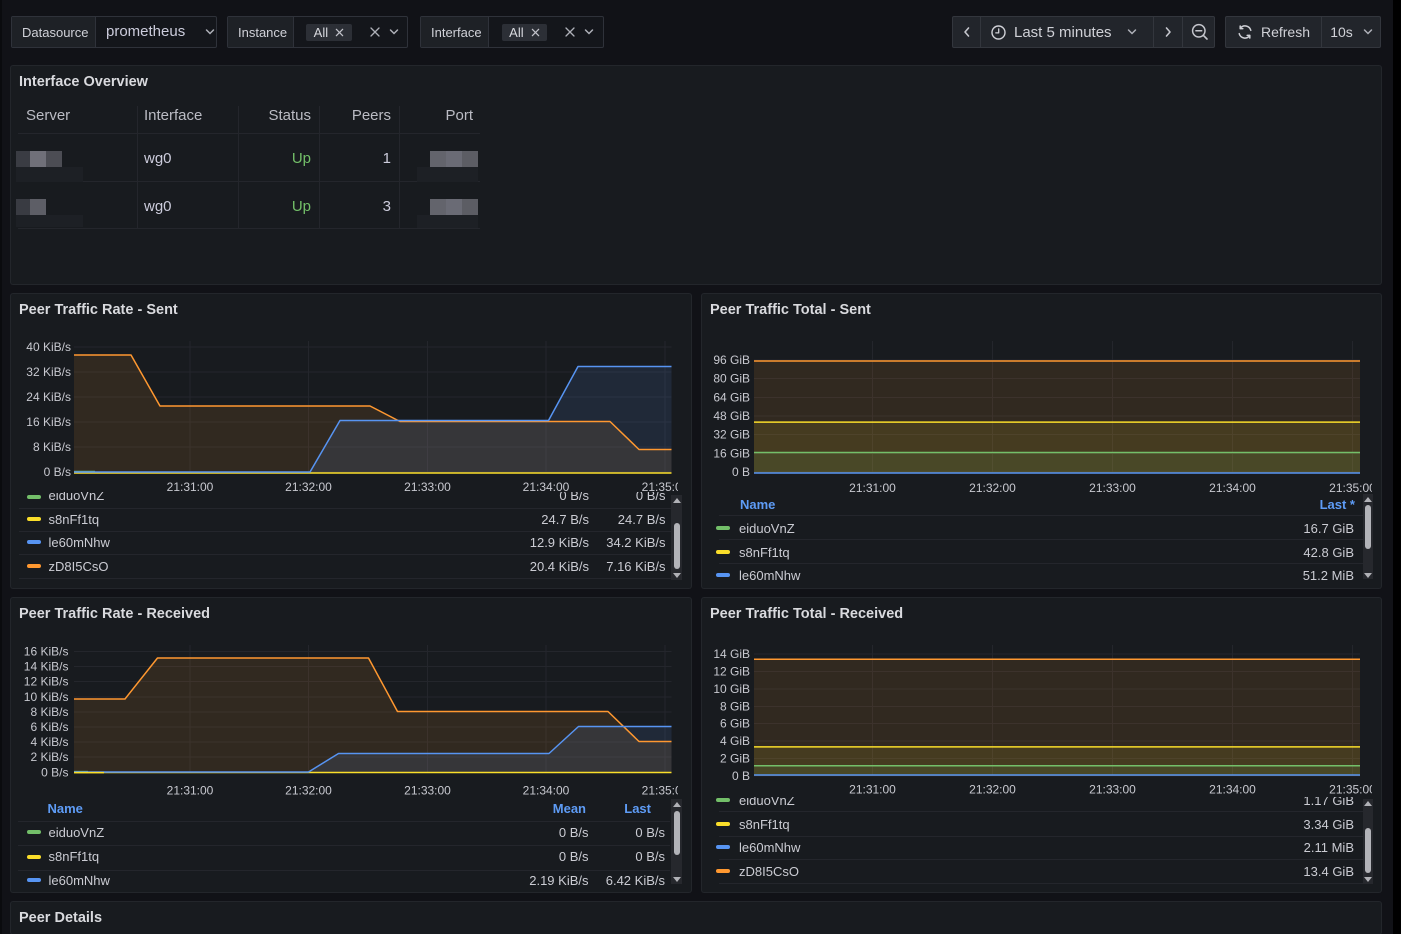  Describe the element at coordinates (46, 697) in the screenshot. I see `svg-text: 10 KiB/s` at that location.